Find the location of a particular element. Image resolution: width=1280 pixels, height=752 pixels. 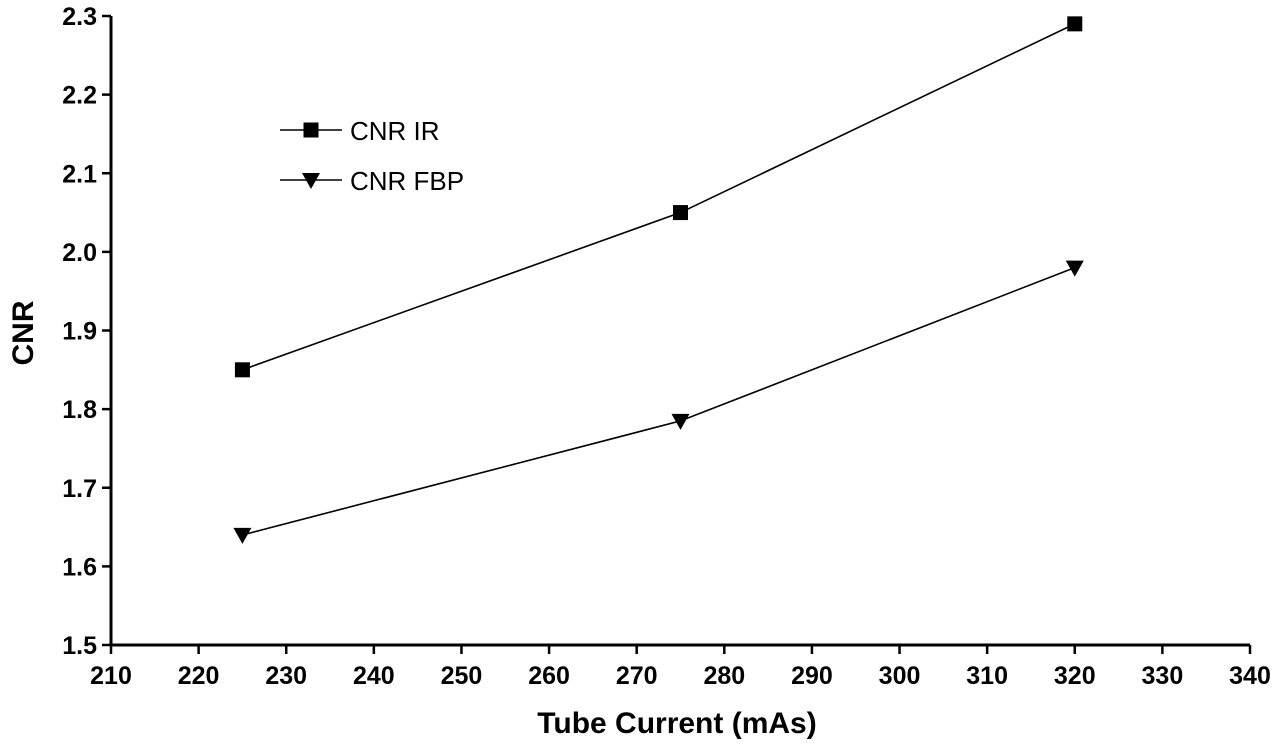

x-axis-title: Tube Current (mAs) is located at coordinates (676, 723).